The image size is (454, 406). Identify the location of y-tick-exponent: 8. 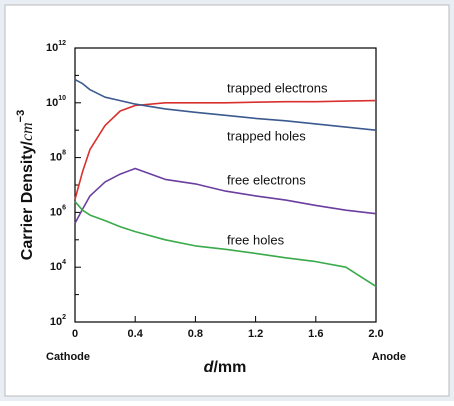
(64, 152).